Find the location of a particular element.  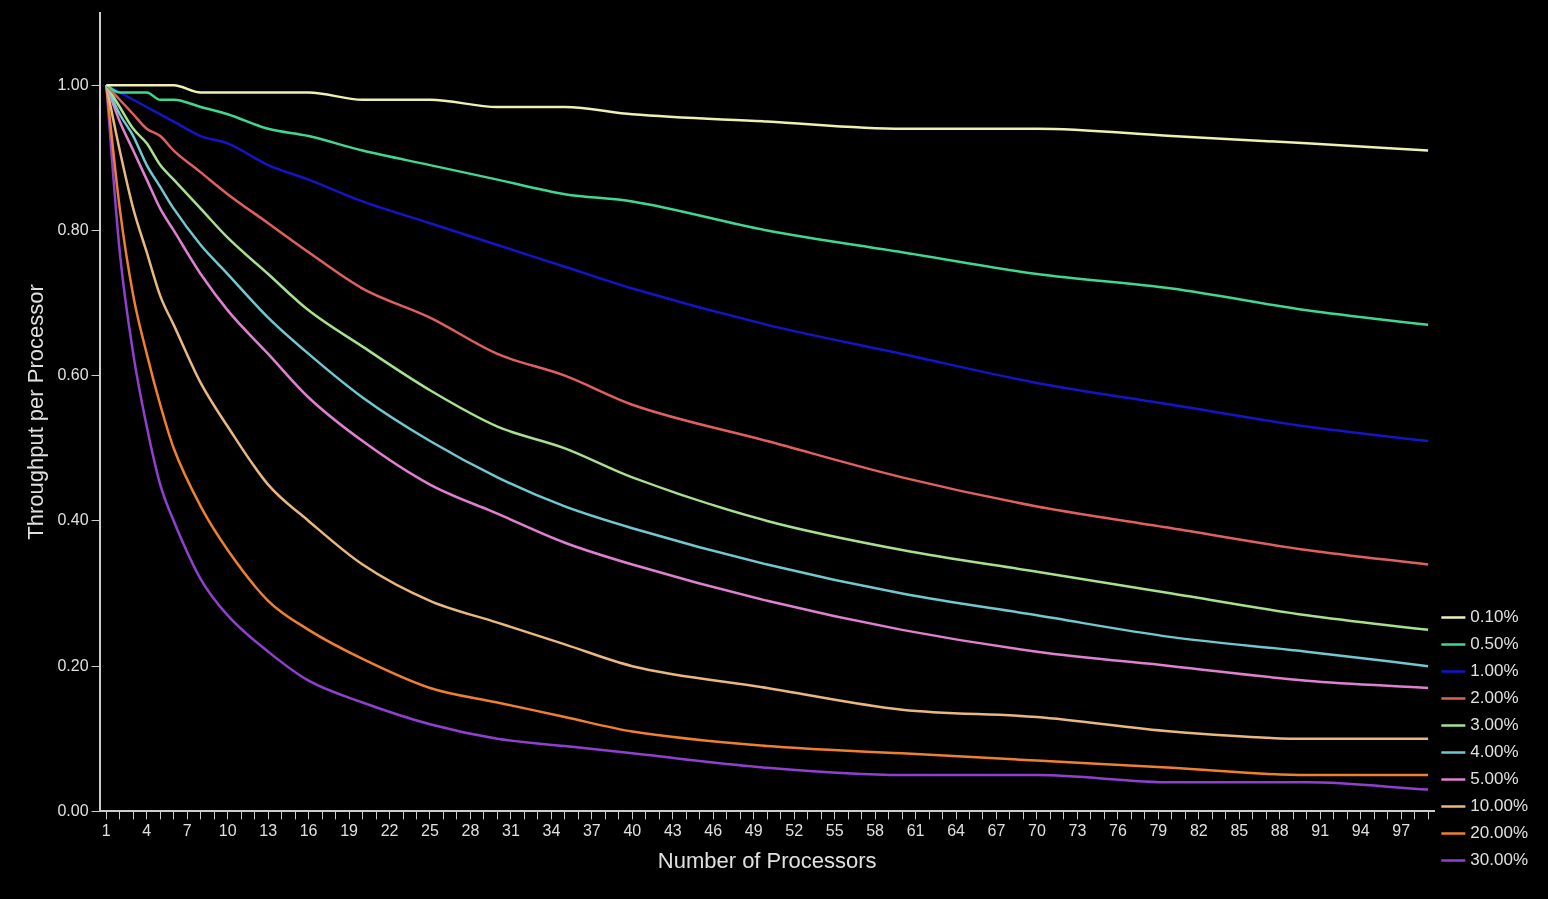

x-tick-label: 94 is located at coordinates (1360, 831).